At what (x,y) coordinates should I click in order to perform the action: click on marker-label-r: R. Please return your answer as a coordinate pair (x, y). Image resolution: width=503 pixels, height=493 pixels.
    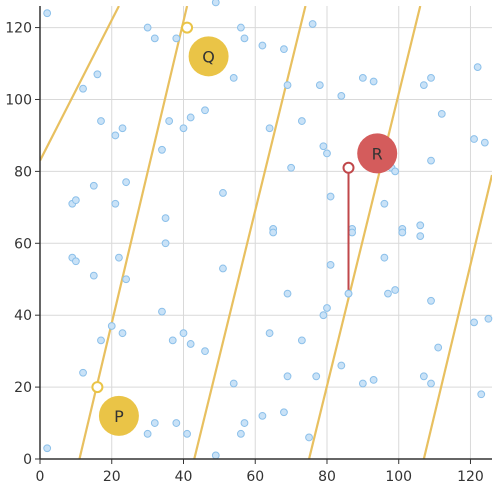
    Looking at the image, I should click on (377, 153).